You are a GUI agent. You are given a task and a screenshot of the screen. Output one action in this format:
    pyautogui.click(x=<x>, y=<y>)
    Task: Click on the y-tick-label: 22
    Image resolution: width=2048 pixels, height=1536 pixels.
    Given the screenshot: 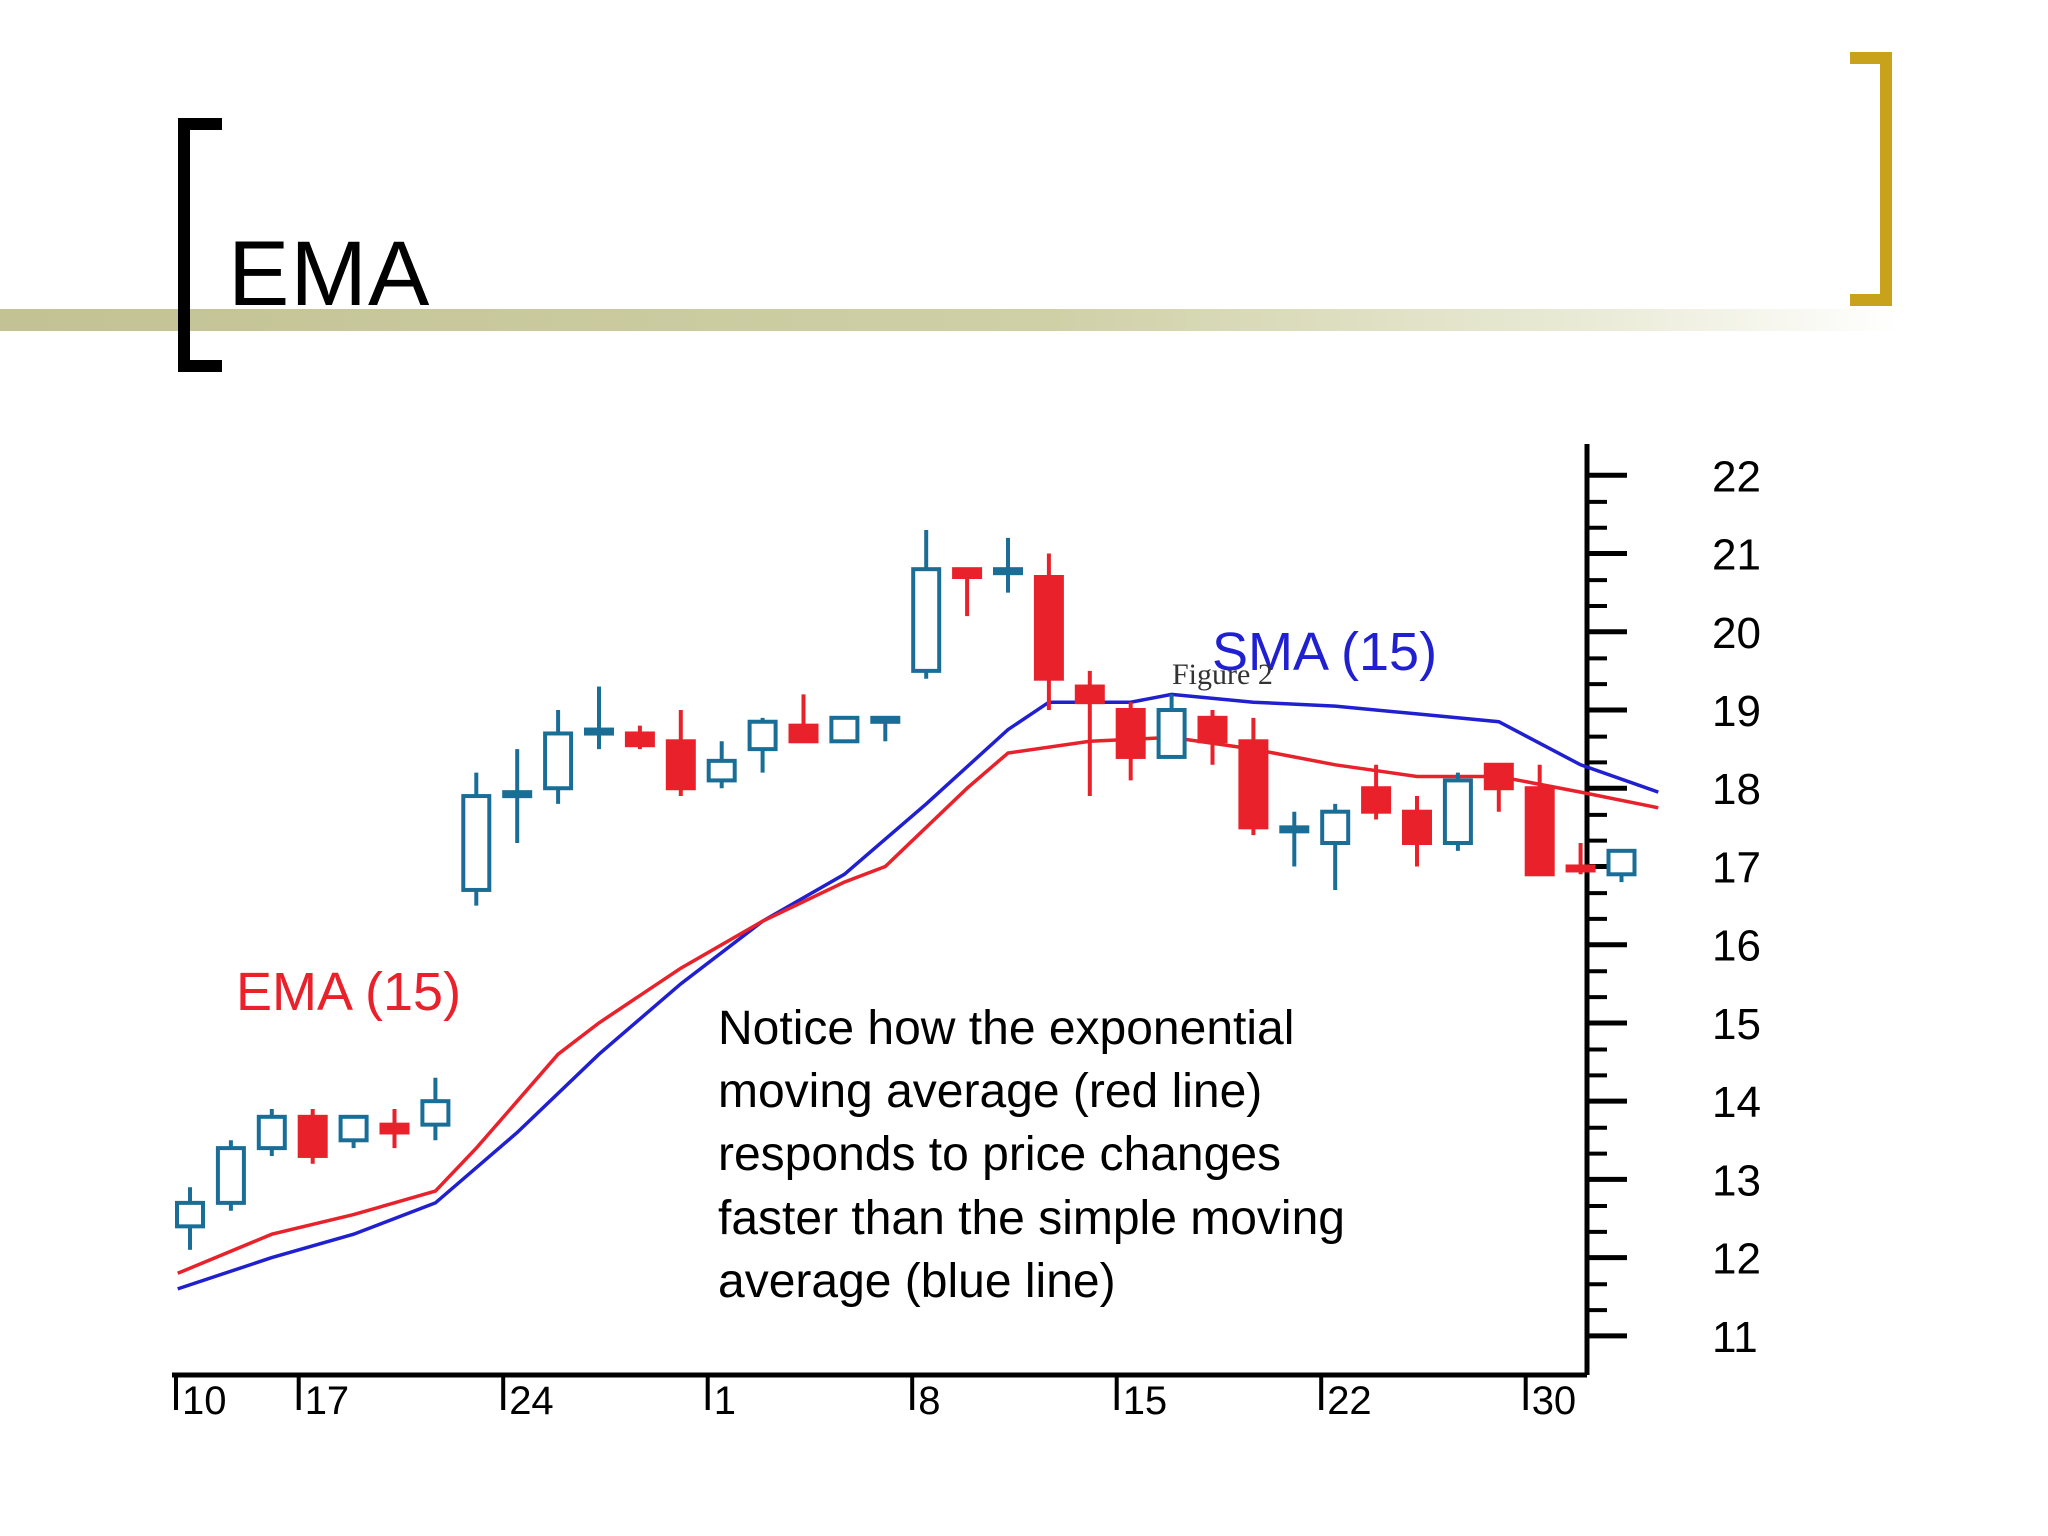 What is the action you would take?
    pyautogui.click(x=1736, y=476)
    